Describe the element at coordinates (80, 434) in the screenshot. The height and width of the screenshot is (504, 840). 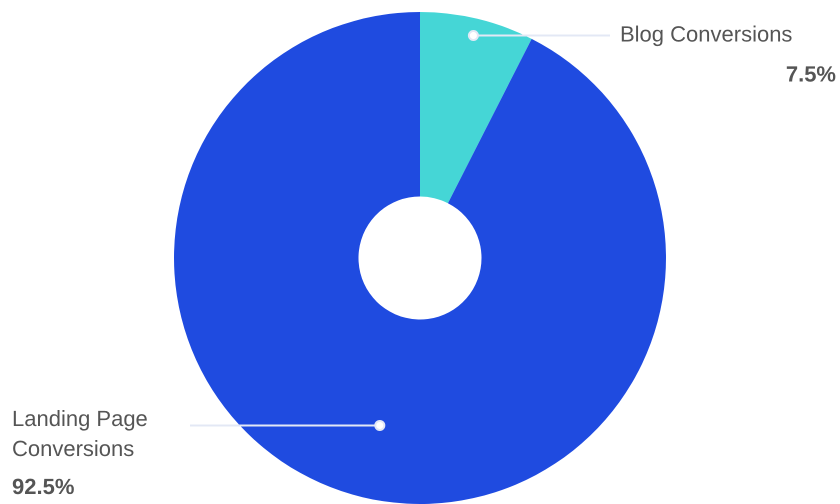
I see `slice-label: Landing Page Conversions` at that location.